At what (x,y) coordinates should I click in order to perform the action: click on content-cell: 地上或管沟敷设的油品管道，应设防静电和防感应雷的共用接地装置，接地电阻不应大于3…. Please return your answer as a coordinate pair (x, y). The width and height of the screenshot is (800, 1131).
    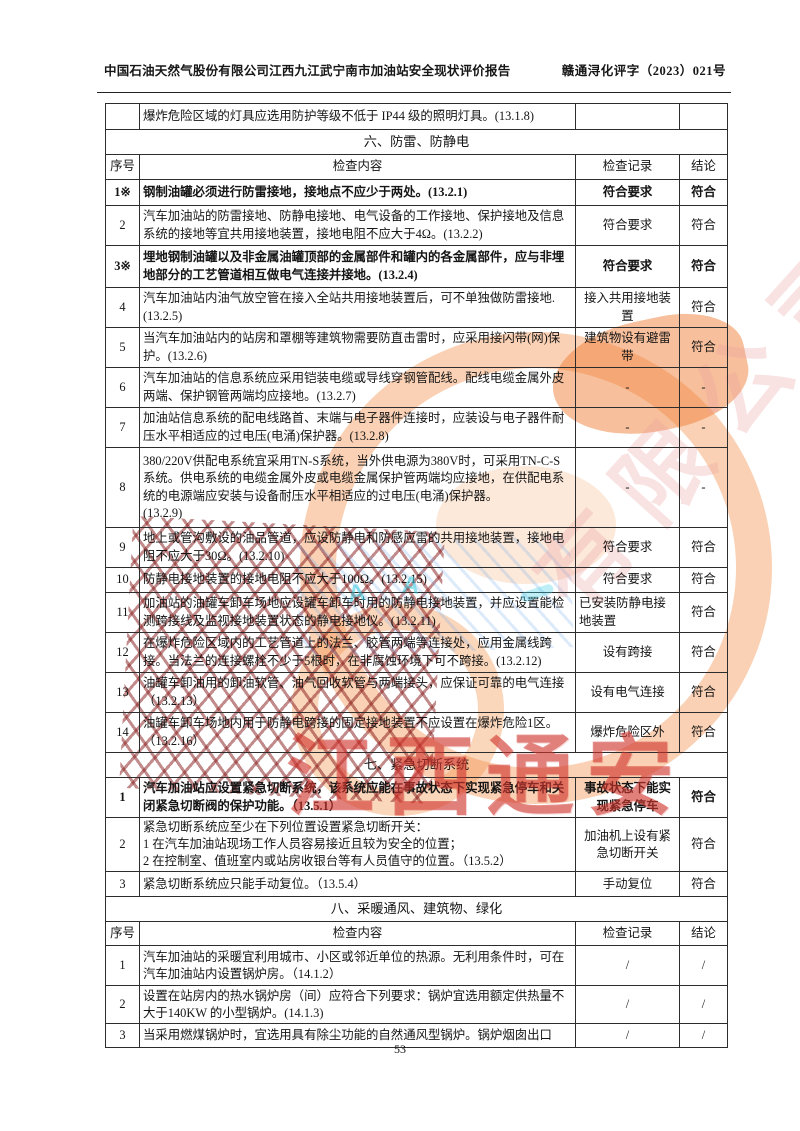
    Looking at the image, I should click on (357, 547).